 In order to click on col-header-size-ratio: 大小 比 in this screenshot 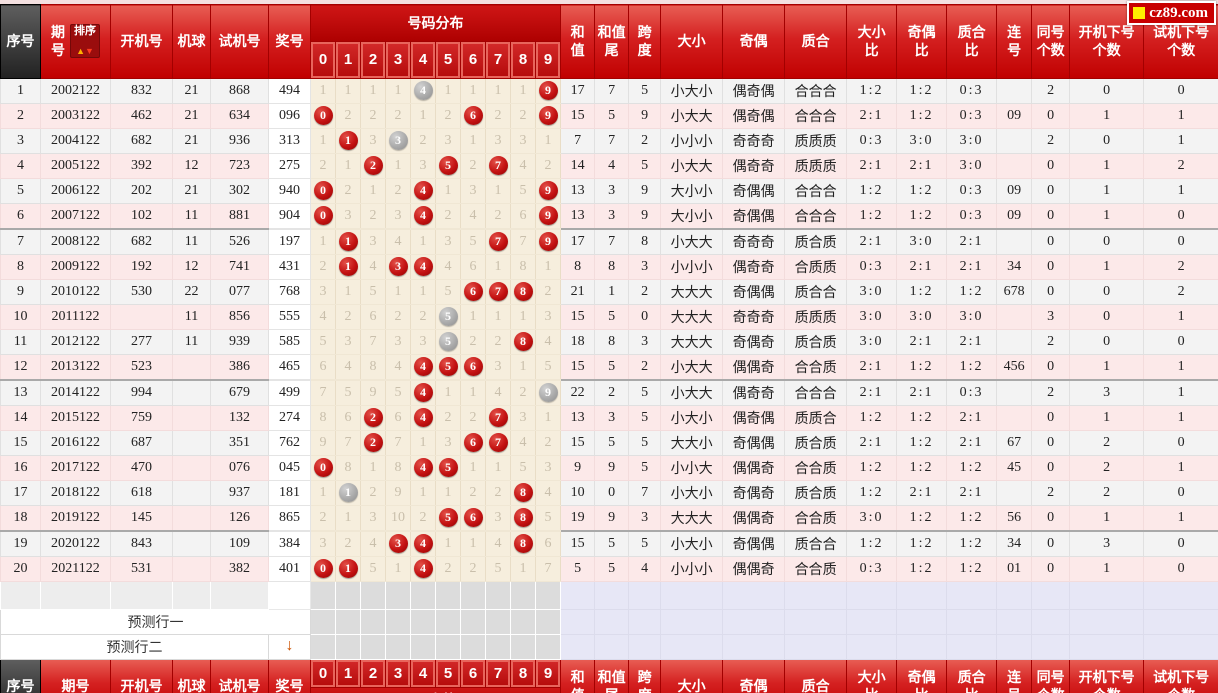, I will do `click(872, 41)`.